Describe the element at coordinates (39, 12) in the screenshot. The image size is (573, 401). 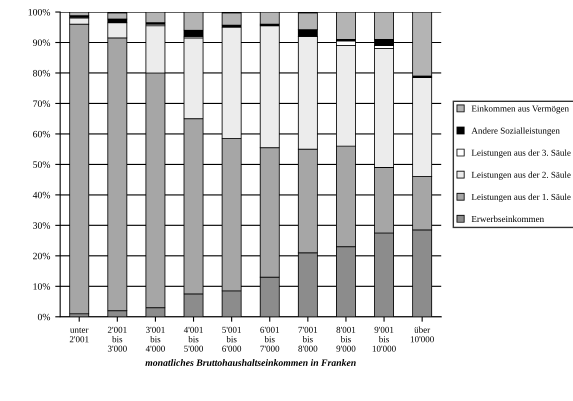
I see `y-tick-label: 100%` at that location.